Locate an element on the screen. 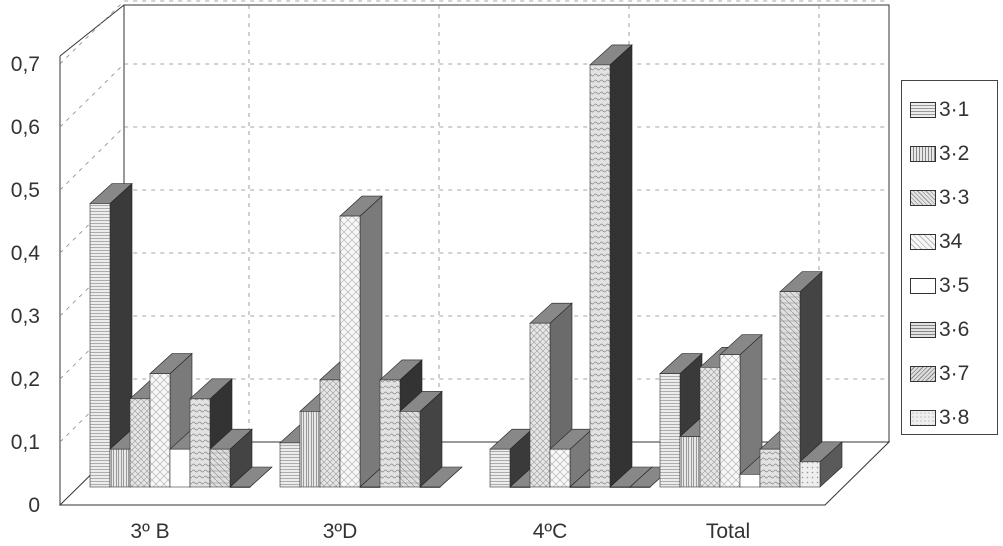 The height and width of the screenshot is (546, 1003). y-axis-ticks: 0 0,1 0,2 0,3 0,4 0,5 0,6 0,7 is located at coordinates (26, 285).